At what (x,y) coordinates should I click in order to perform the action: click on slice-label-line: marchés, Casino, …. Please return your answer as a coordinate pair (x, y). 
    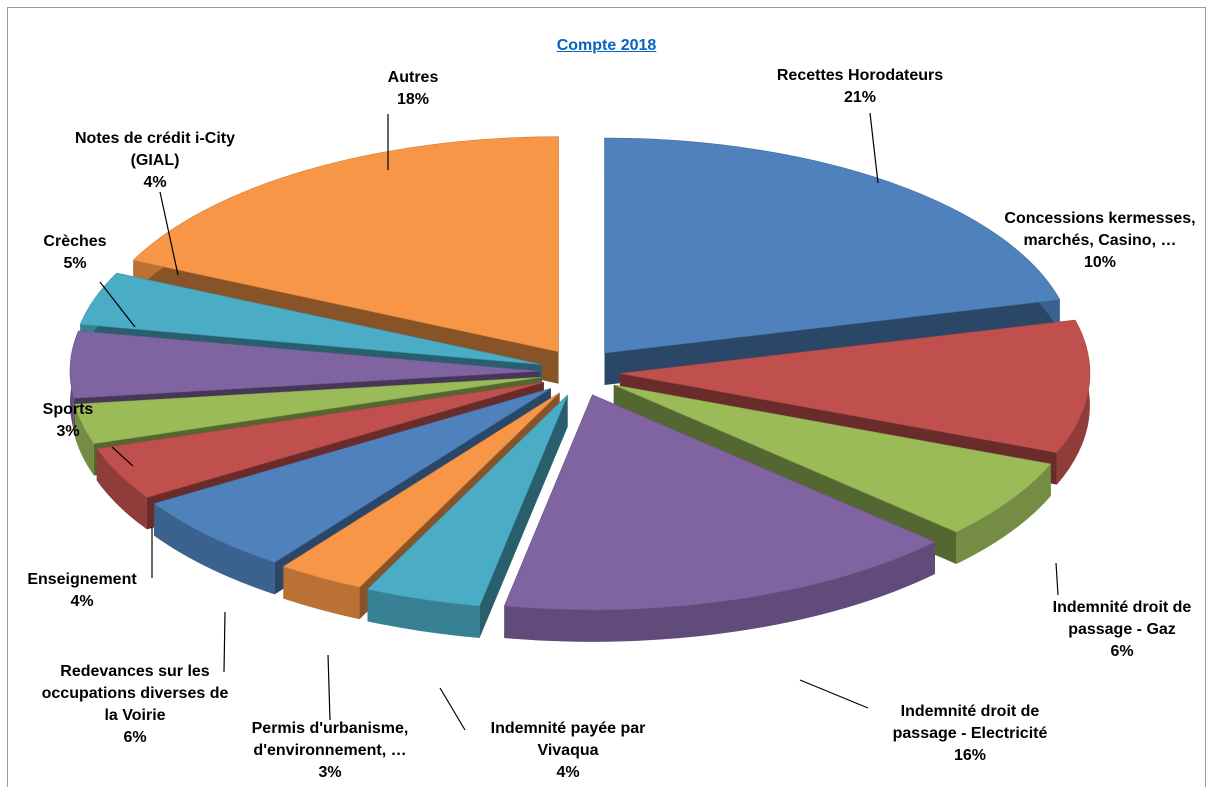
    Looking at the image, I should click on (1100, 240).